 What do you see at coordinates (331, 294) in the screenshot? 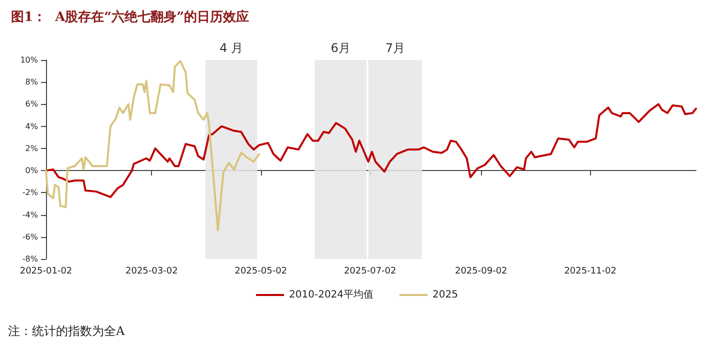
I see `legend-label: 2010-2024平均值` at bounding box center [331, 294].